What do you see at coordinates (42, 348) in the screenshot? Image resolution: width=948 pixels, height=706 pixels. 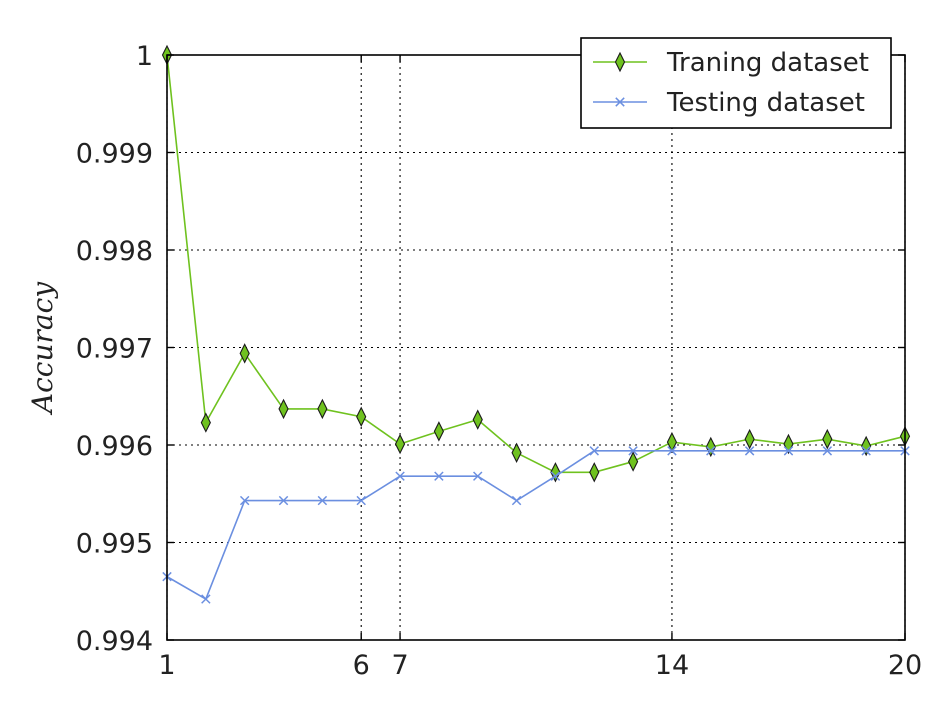 I see `y-axis-label: Accuracy` at bounding box center [42, 348].